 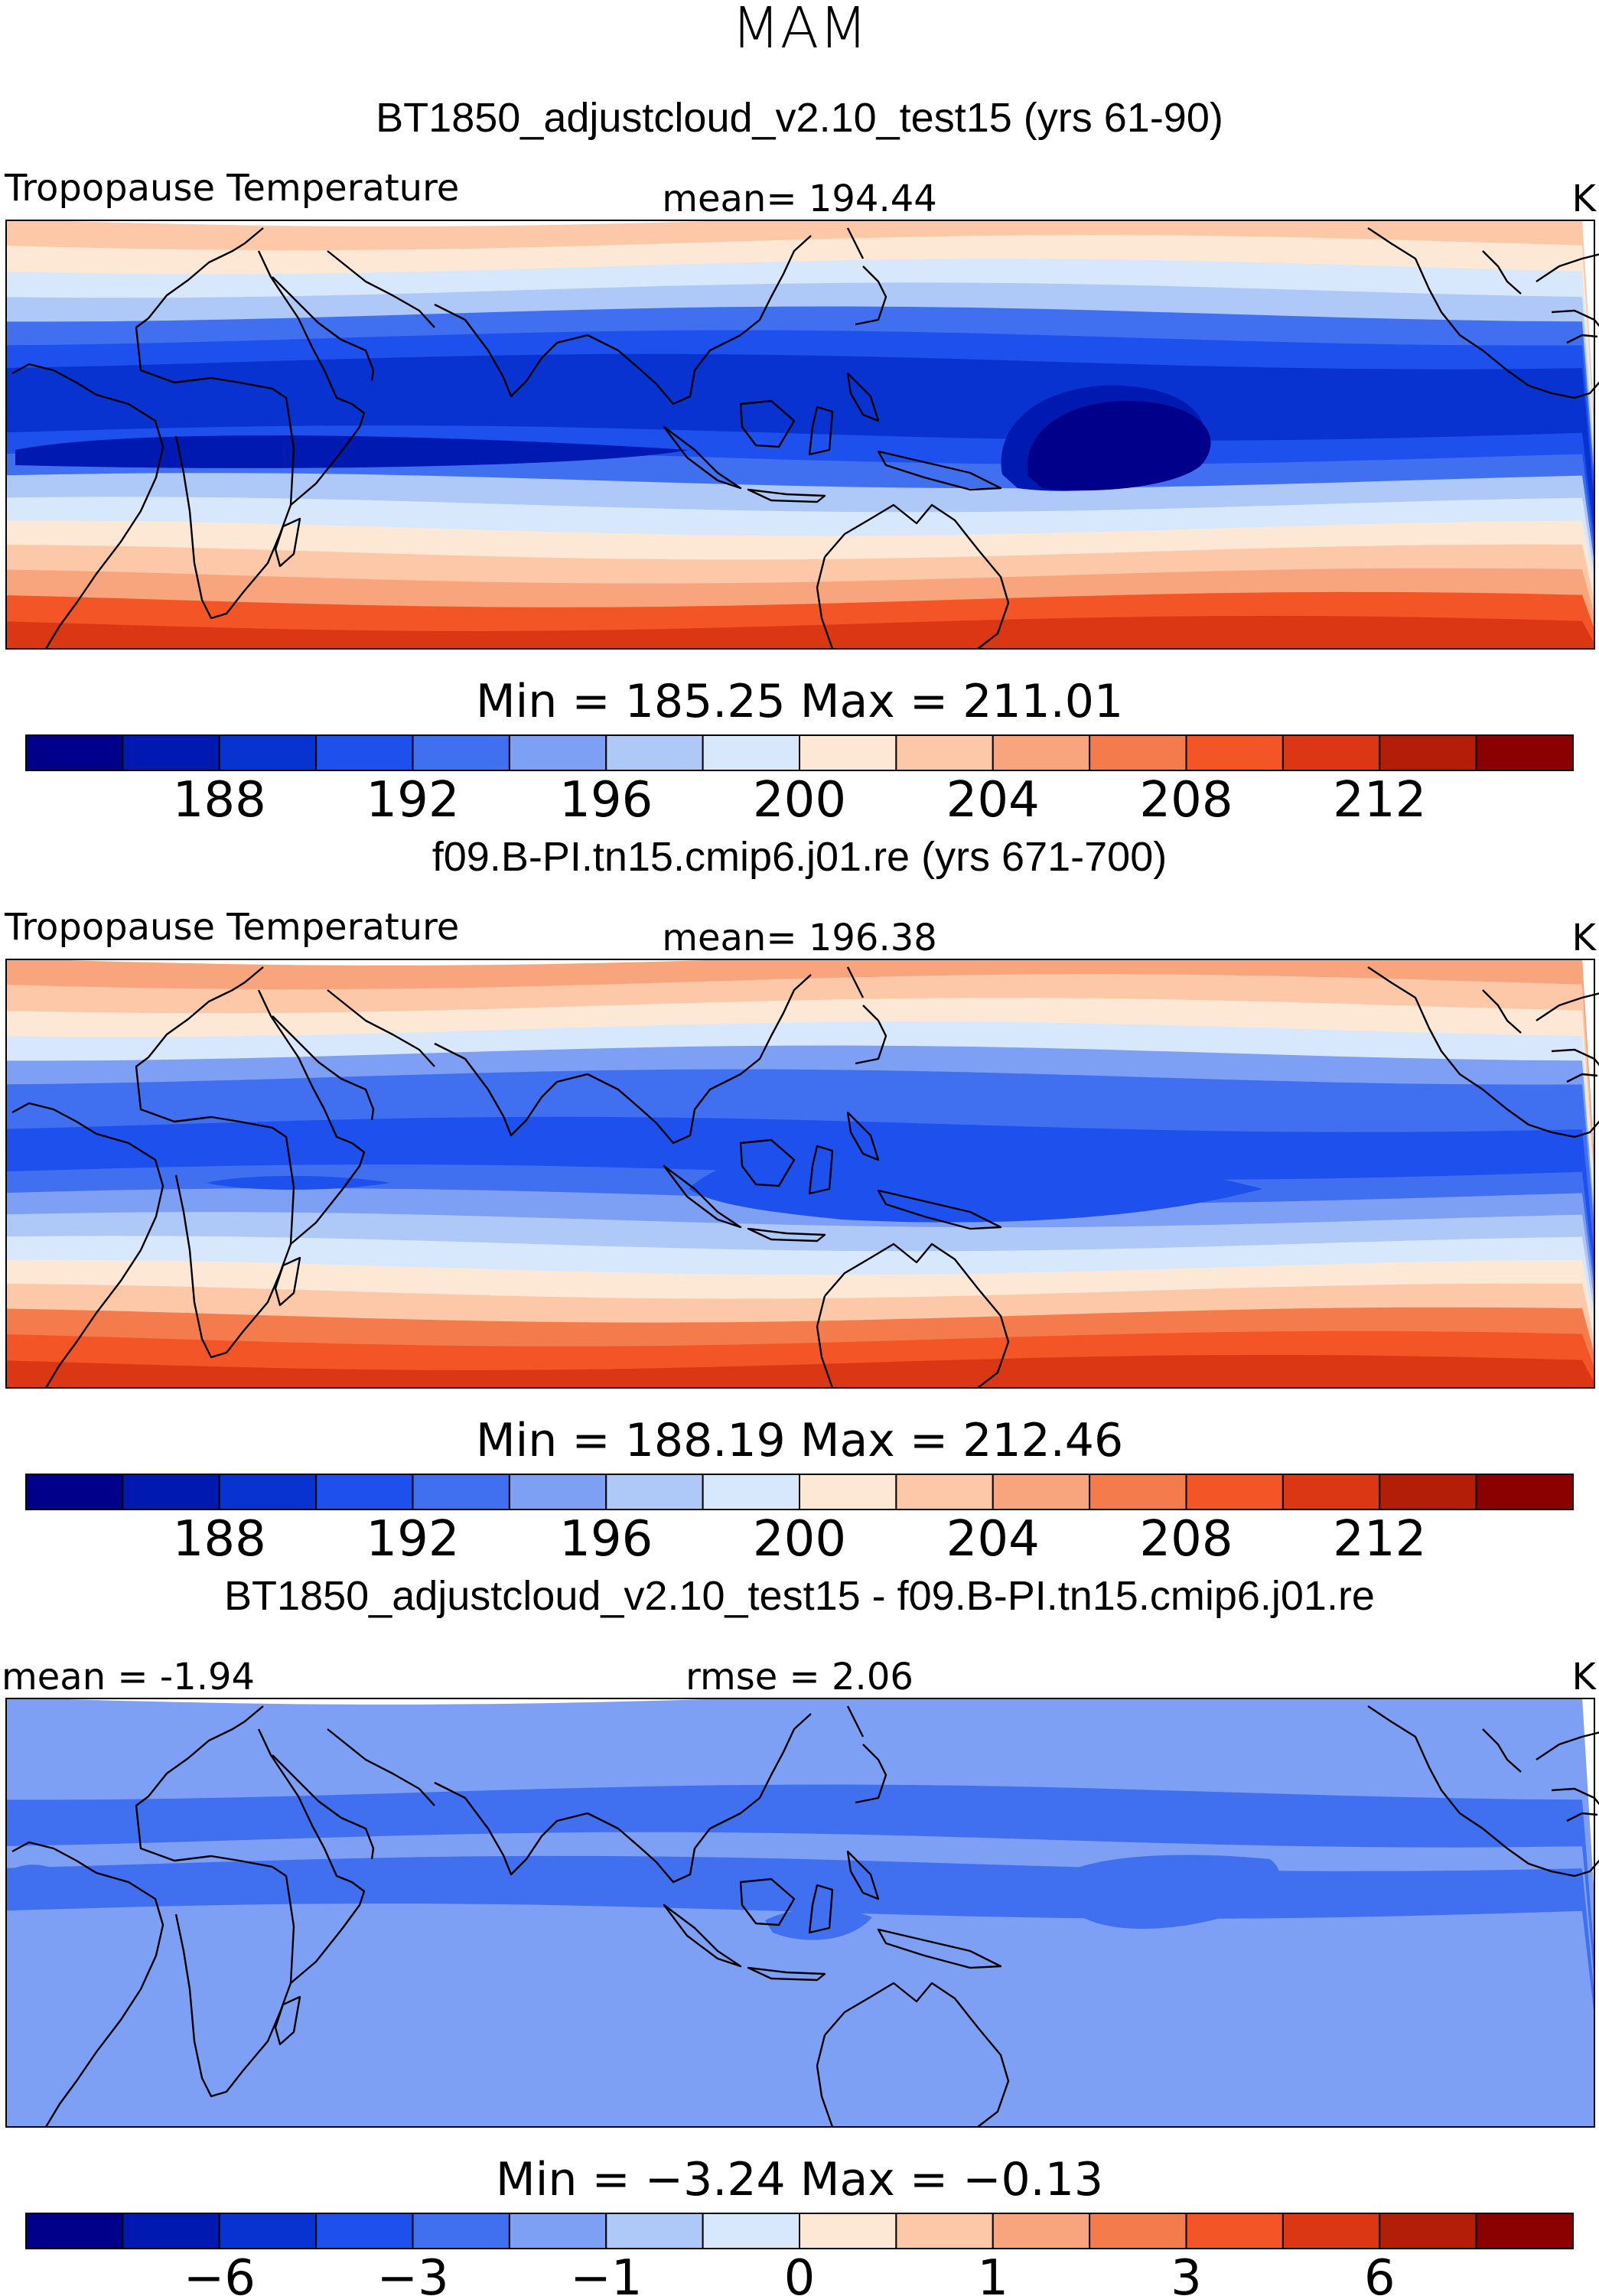 I want to click on colorbar-tick-label: 1, so click(x=993, y=2273).